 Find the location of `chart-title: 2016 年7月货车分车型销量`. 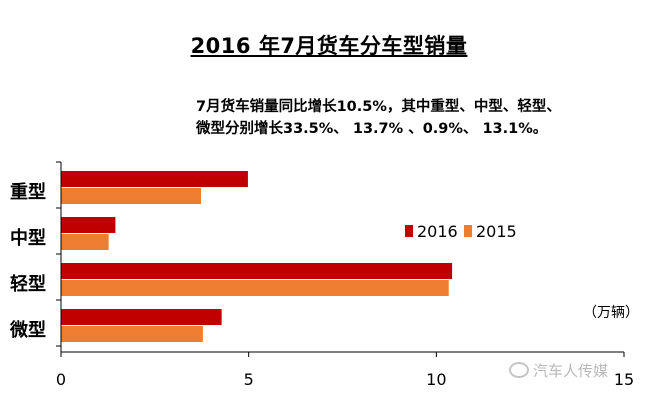

chart-title: 2016 年7月货车分车型销量 is located at coordinates (329, 46).